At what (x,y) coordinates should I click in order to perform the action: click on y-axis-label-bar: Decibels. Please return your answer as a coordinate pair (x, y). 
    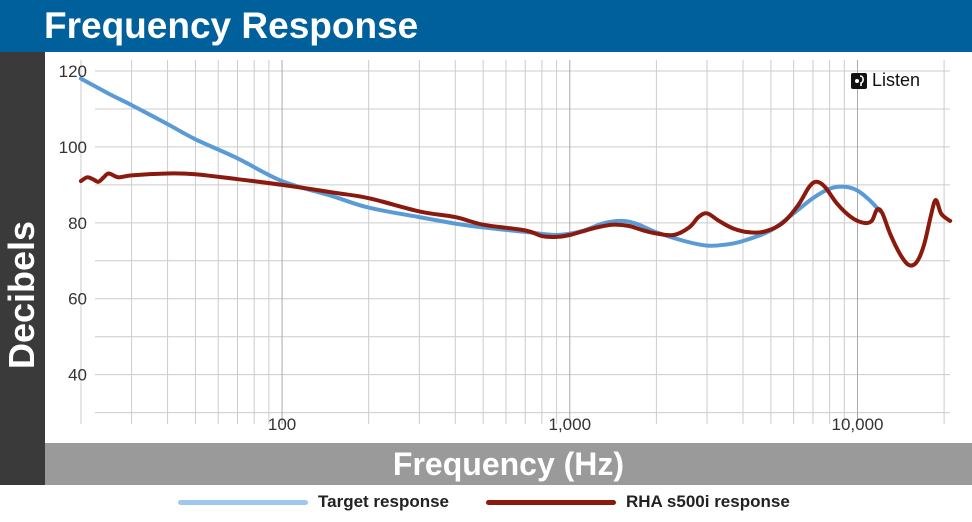
    Looking at the image, I should click on (22, 268).